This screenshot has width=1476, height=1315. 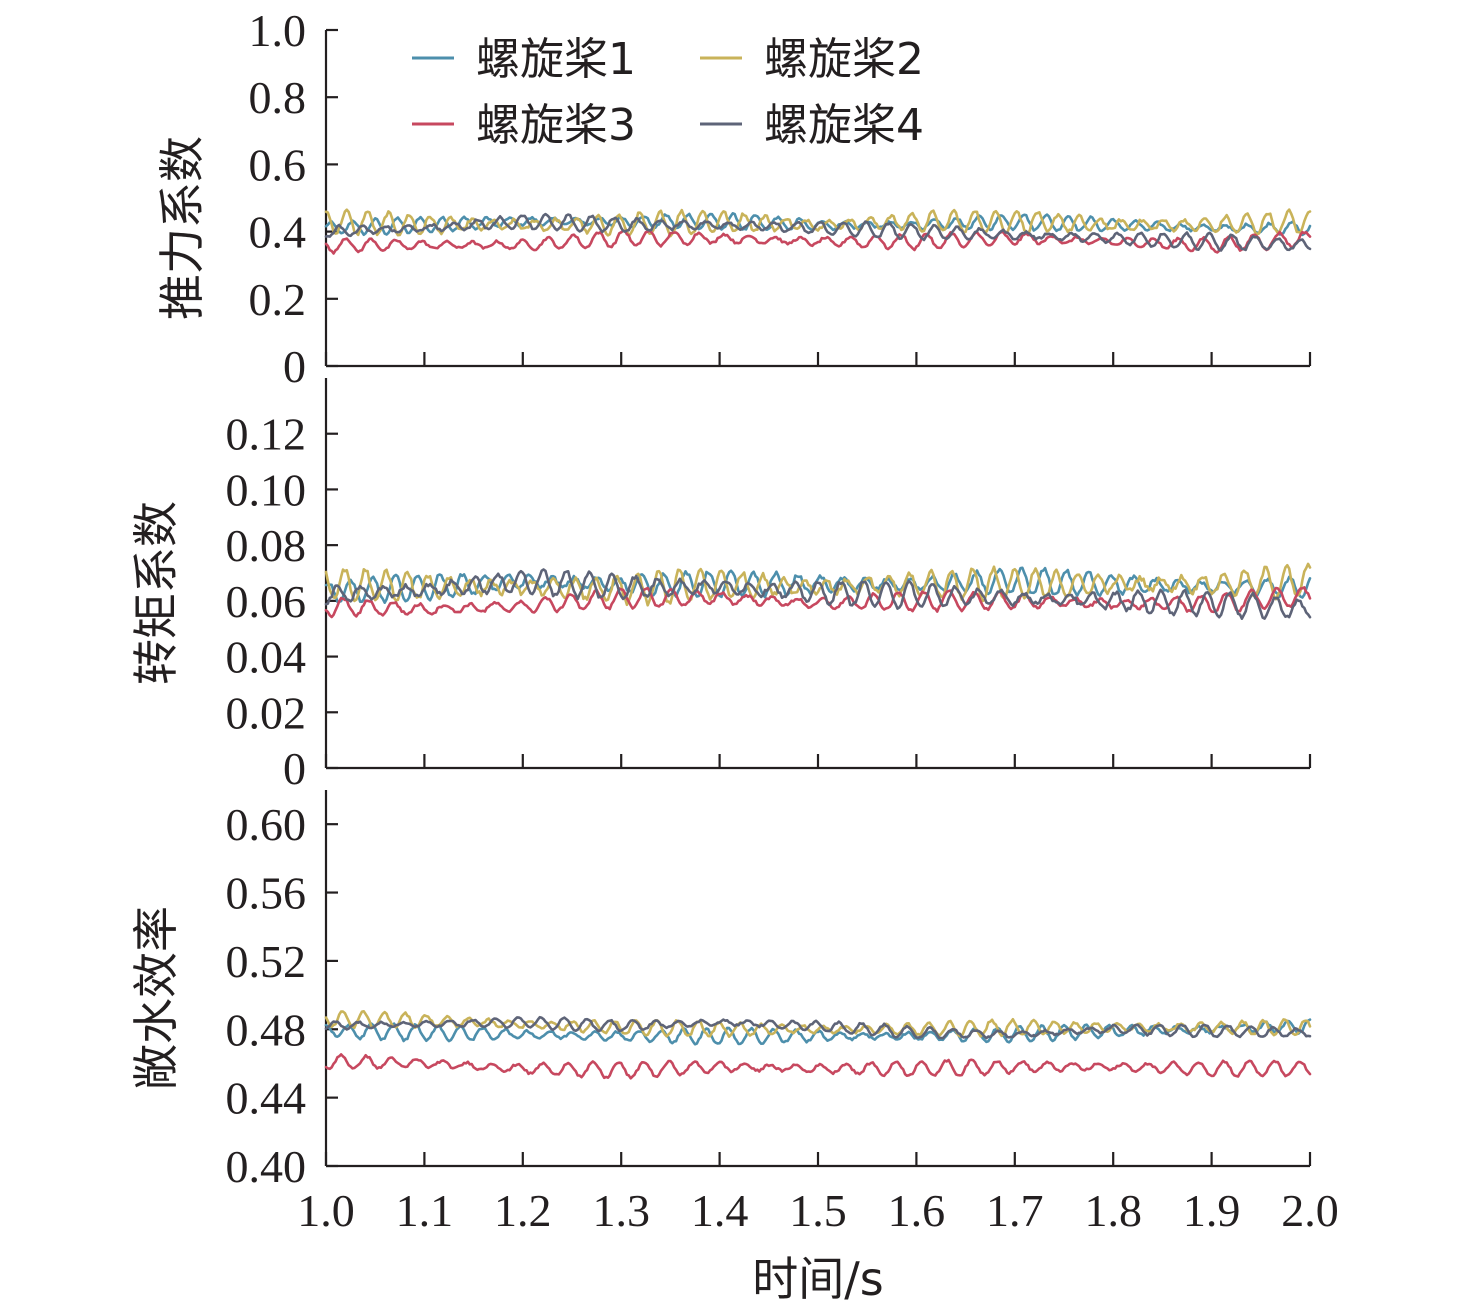 I want to click on y-tick-label: 0.4, so click(x=278, y=232).